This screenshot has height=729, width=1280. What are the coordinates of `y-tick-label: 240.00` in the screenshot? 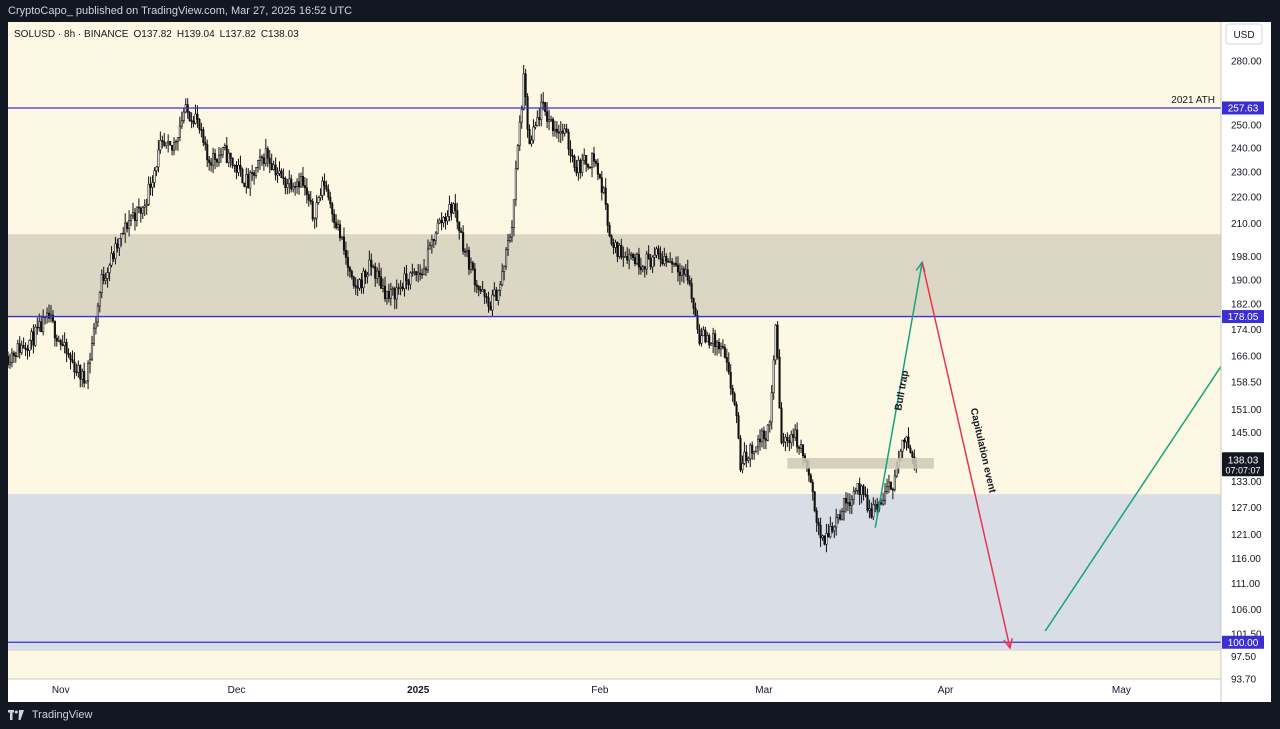 It's located at (1246, 148).